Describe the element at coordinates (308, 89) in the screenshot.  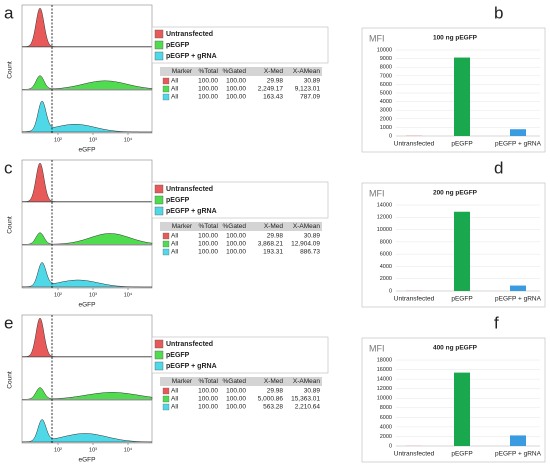
I see `table-cell: 9,123.01` at that location.